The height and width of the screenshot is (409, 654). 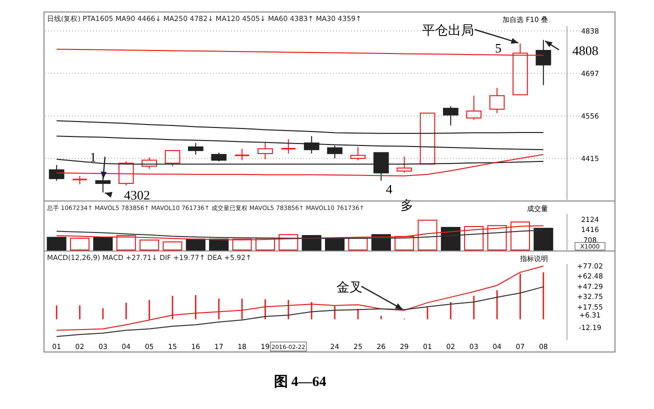 What do you see at coordinates (585, 50) in the screenshot?
I see `annotation: 4808` at bounding box center [585, 50].